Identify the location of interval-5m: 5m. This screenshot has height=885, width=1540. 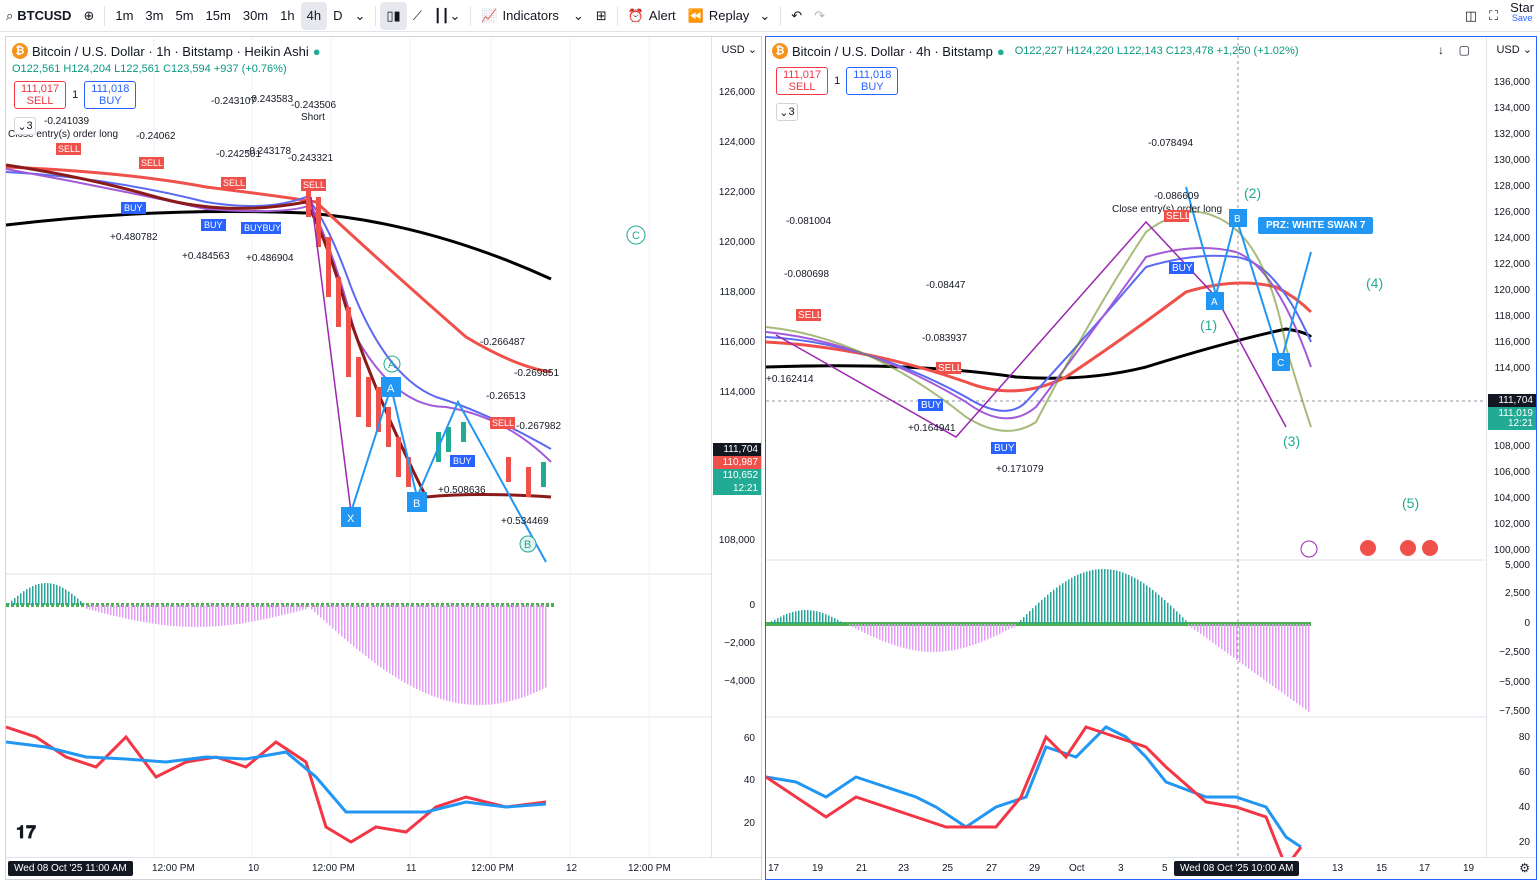
(184, 15).